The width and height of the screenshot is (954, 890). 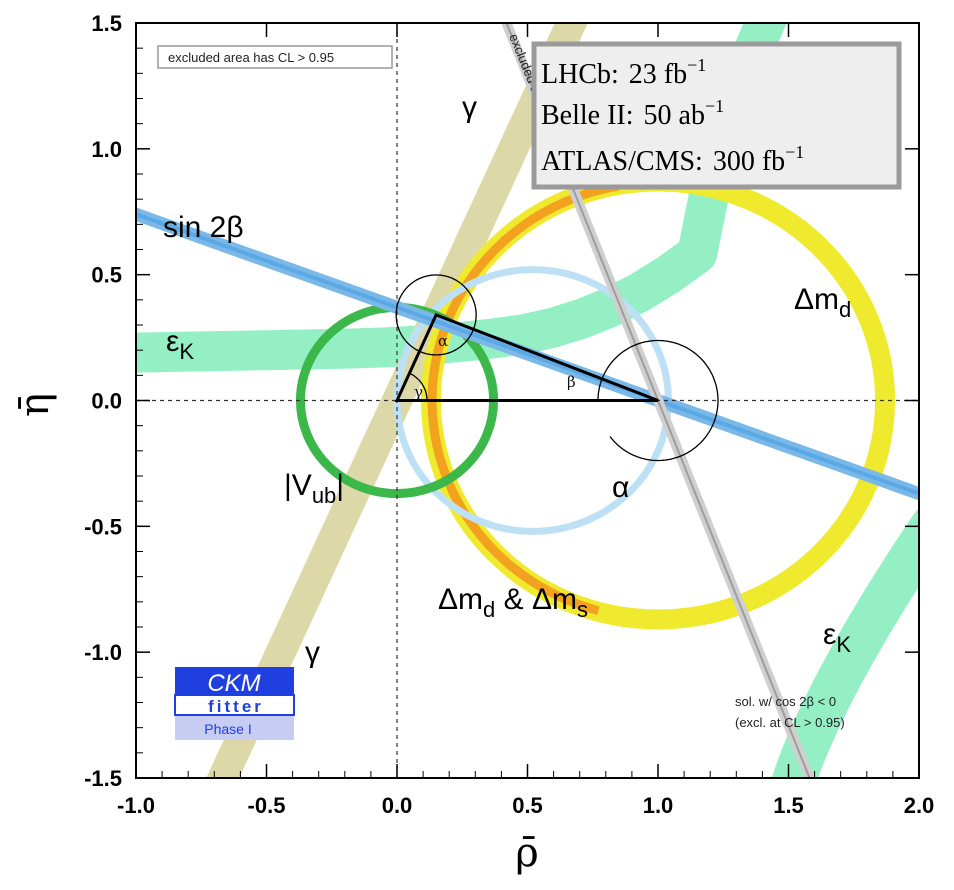 What do you see at coordinates (35, 405) in the screenshot?
I see `y-axis-title: η̄` at bounding box center [35, 405].